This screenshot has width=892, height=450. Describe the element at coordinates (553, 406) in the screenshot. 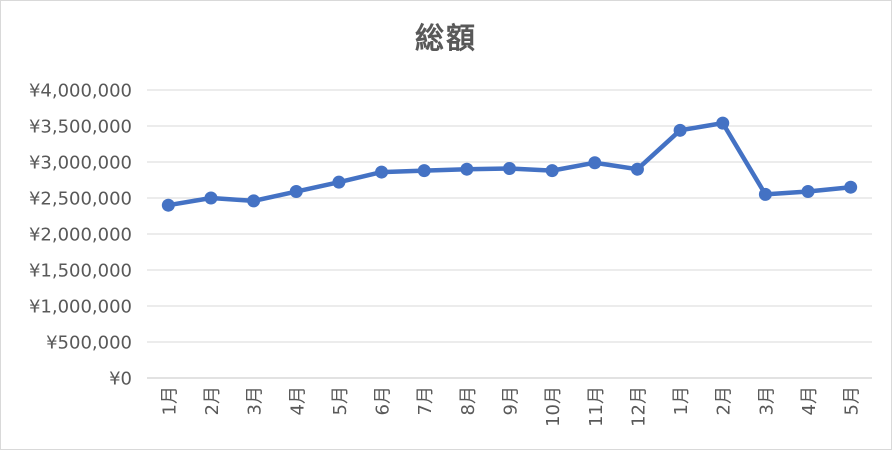

I see `x-tick-label: 10月` at that location.